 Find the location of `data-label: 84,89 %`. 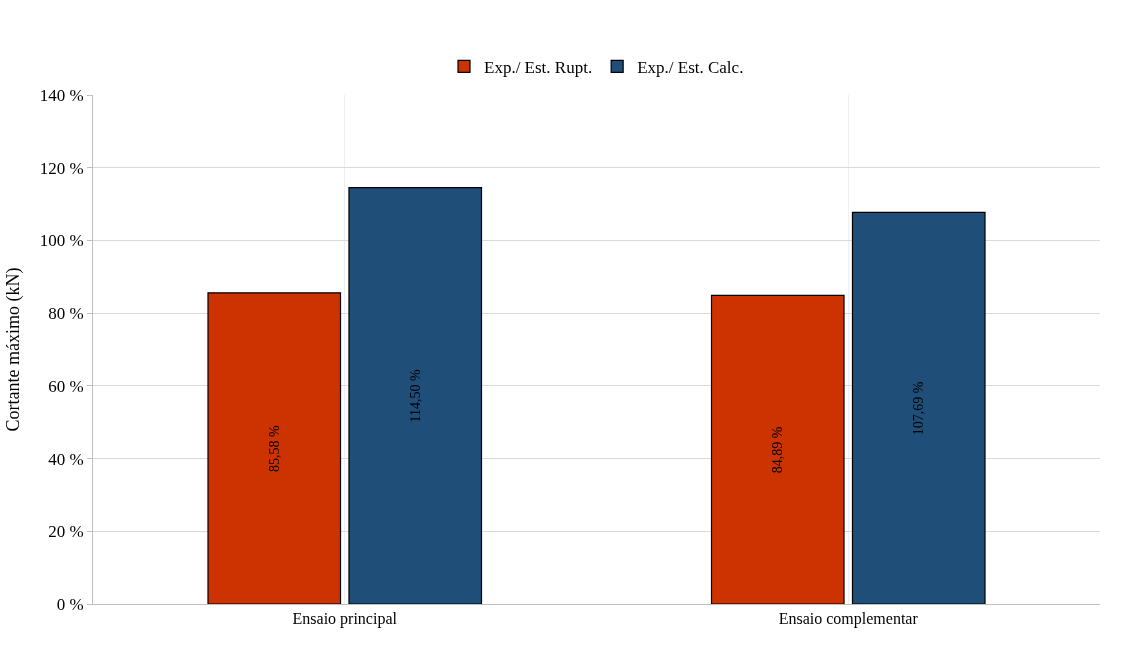

data-label: 84,89 % is located at coordinates (778, 450).